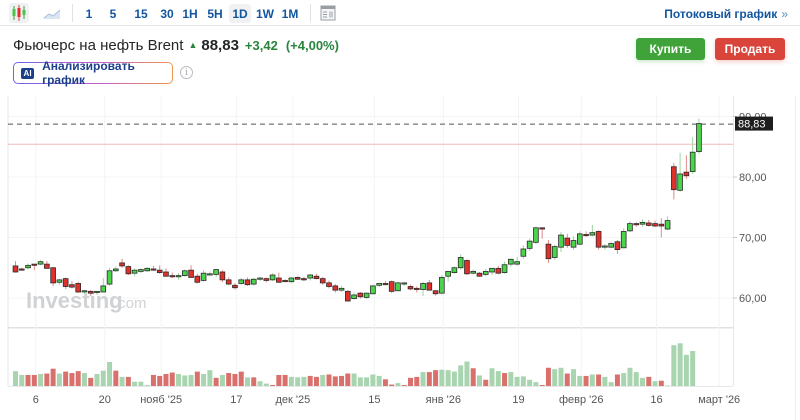 This screenshot has height=420, width=800. I want to click on chart-toolbar: 1 5 15 30 1H 5H 1D 1W 1M Потоковый график», so click(400, 13).